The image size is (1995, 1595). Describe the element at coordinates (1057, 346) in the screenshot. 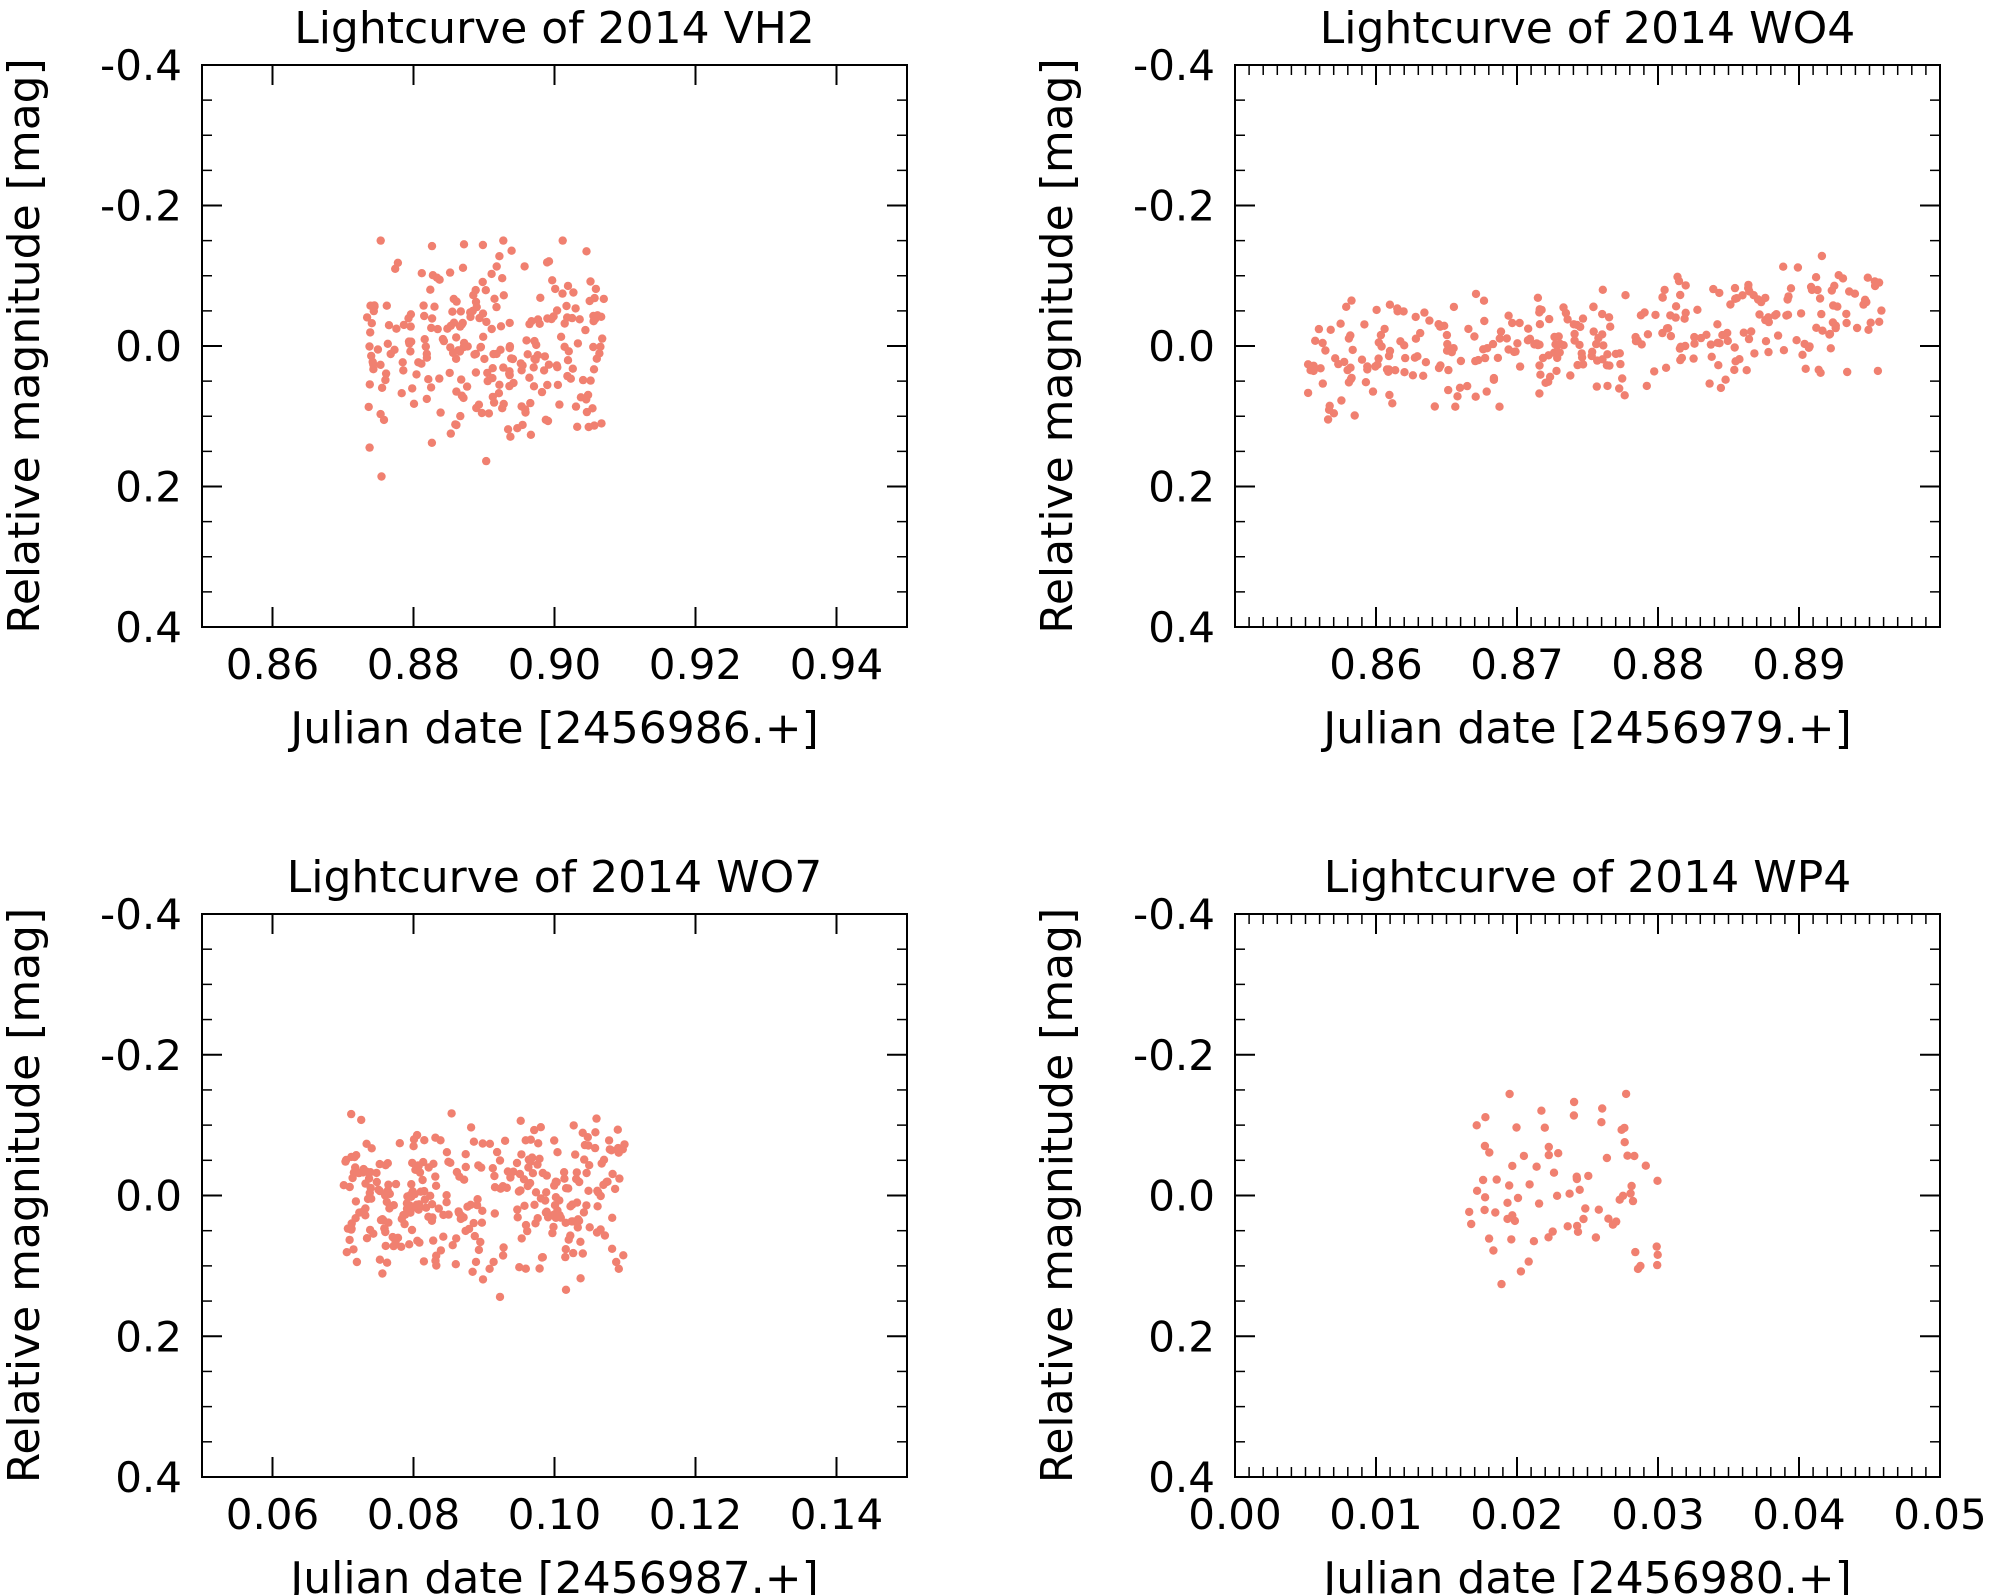

I see `y-axis-label: Relative magnitude [mag]` at that location.